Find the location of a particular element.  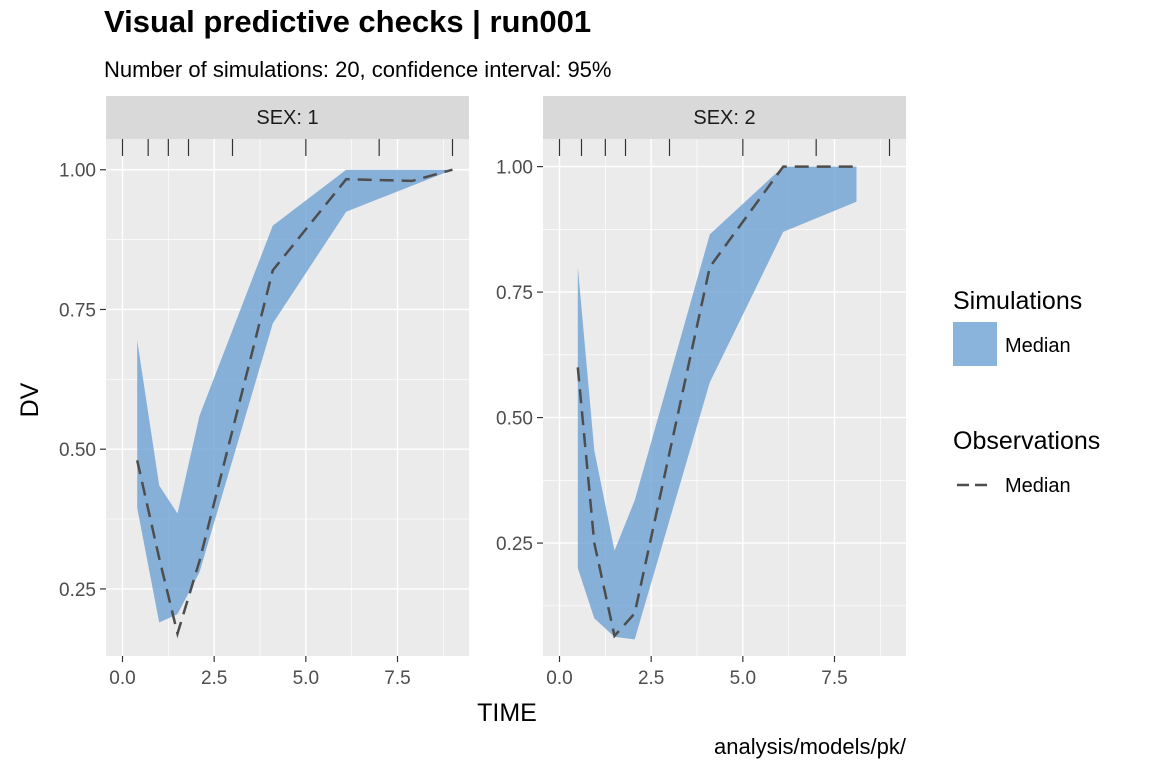

legend-title-simulations: Simulations is located at coordinates (1017, 301).